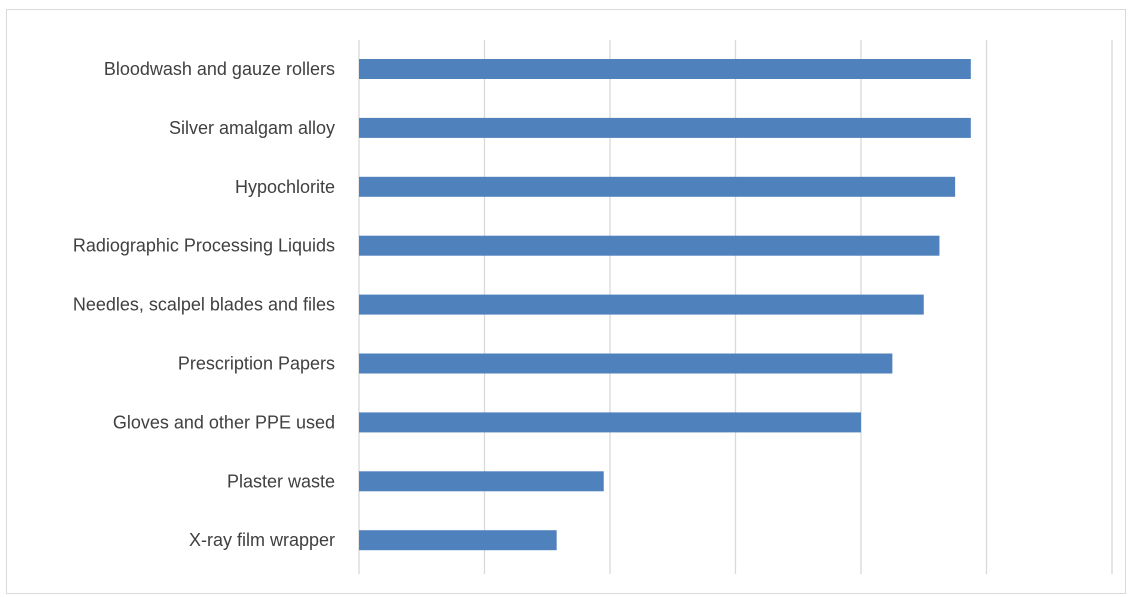 Image resolution: width=1129 pixels, height=597 pixels. I want to click on category-label-7: Plaster waste, so click(281, 481).